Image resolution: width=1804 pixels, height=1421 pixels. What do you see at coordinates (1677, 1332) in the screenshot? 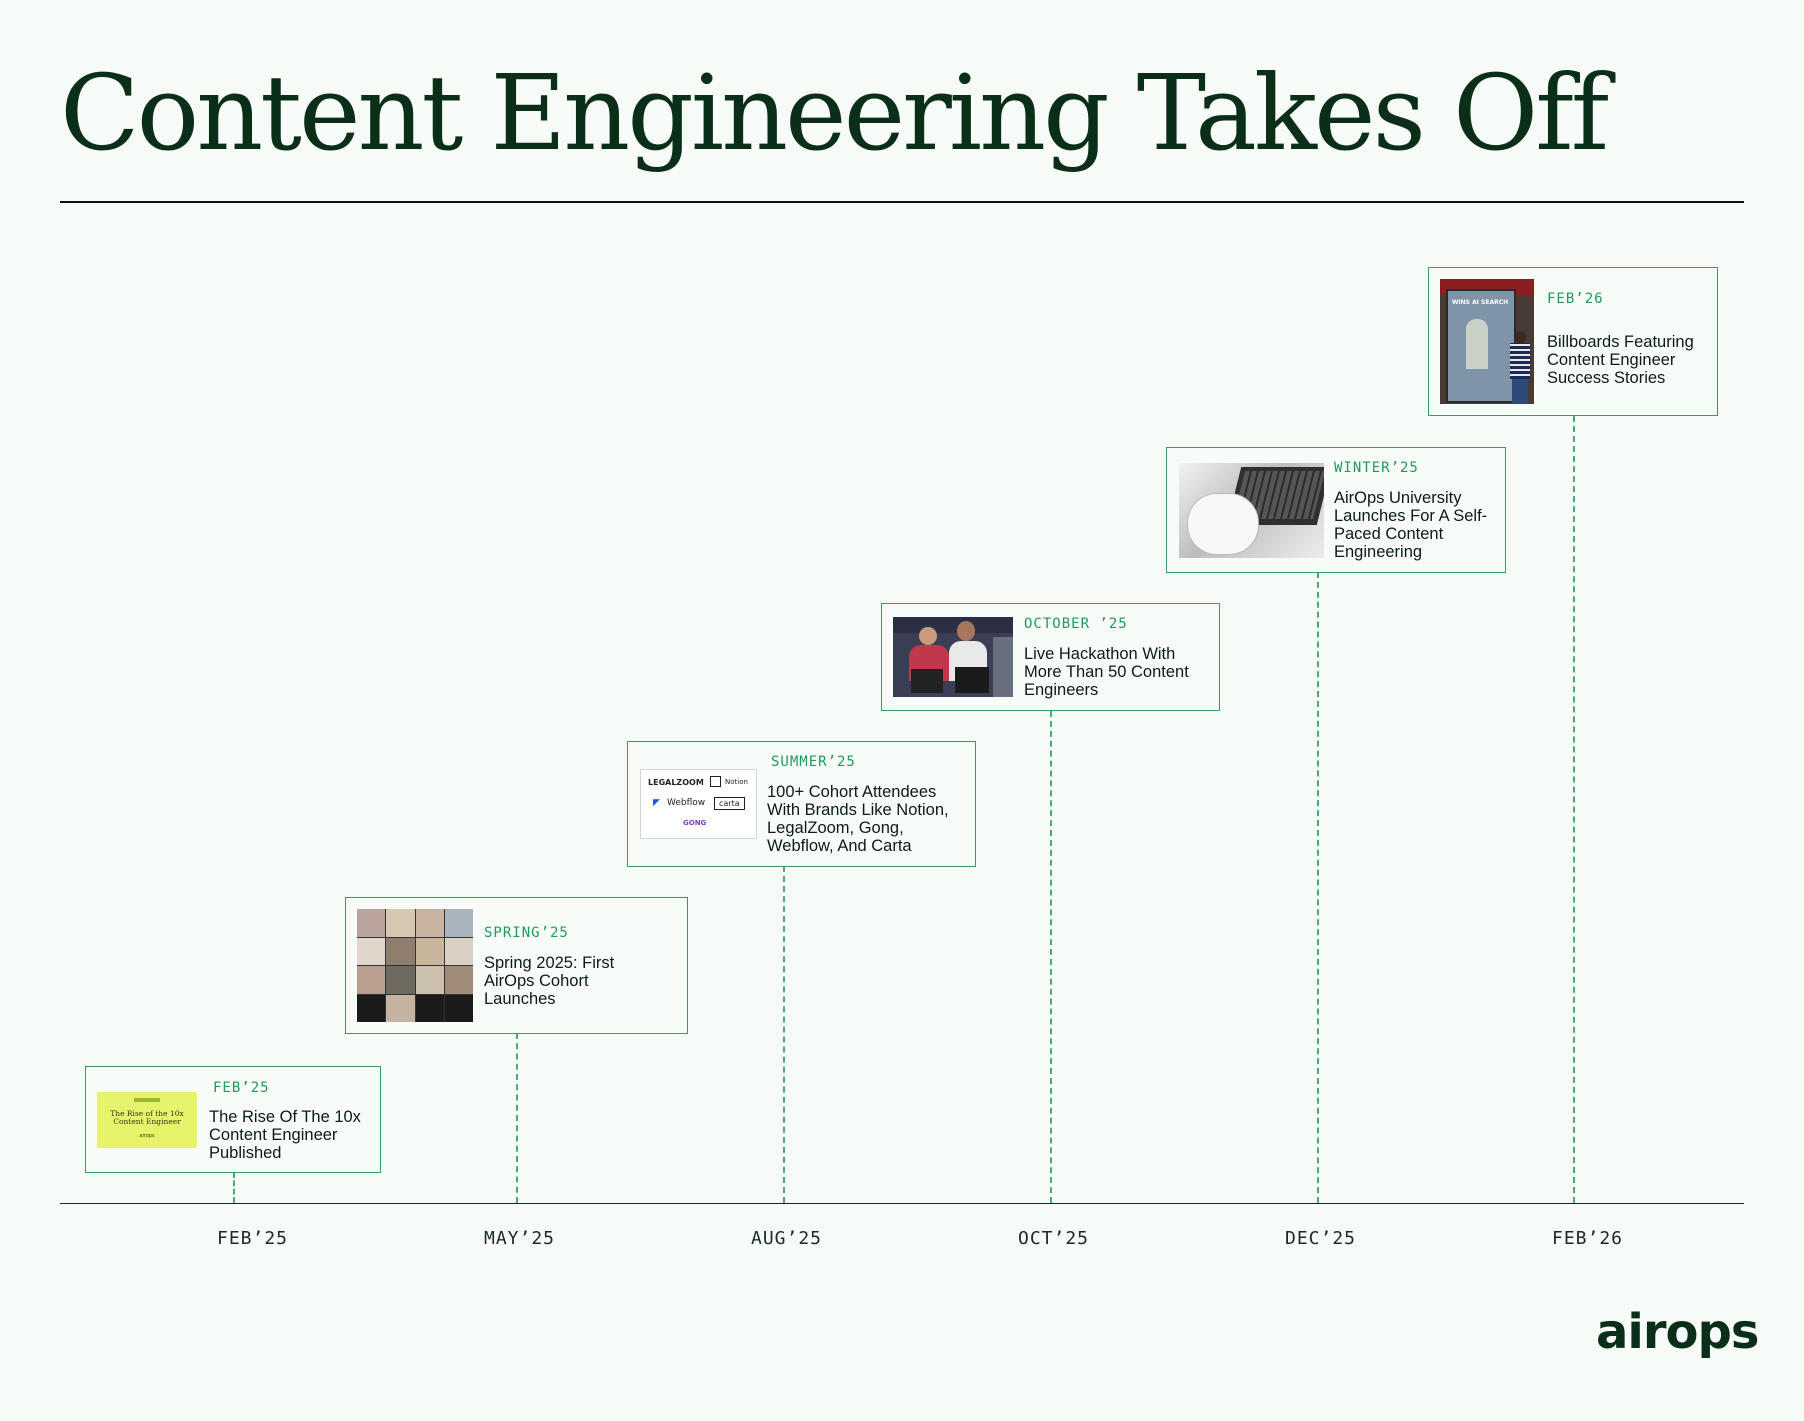
I see `airops-logo: airops` at bounding box center [1677, 1332].